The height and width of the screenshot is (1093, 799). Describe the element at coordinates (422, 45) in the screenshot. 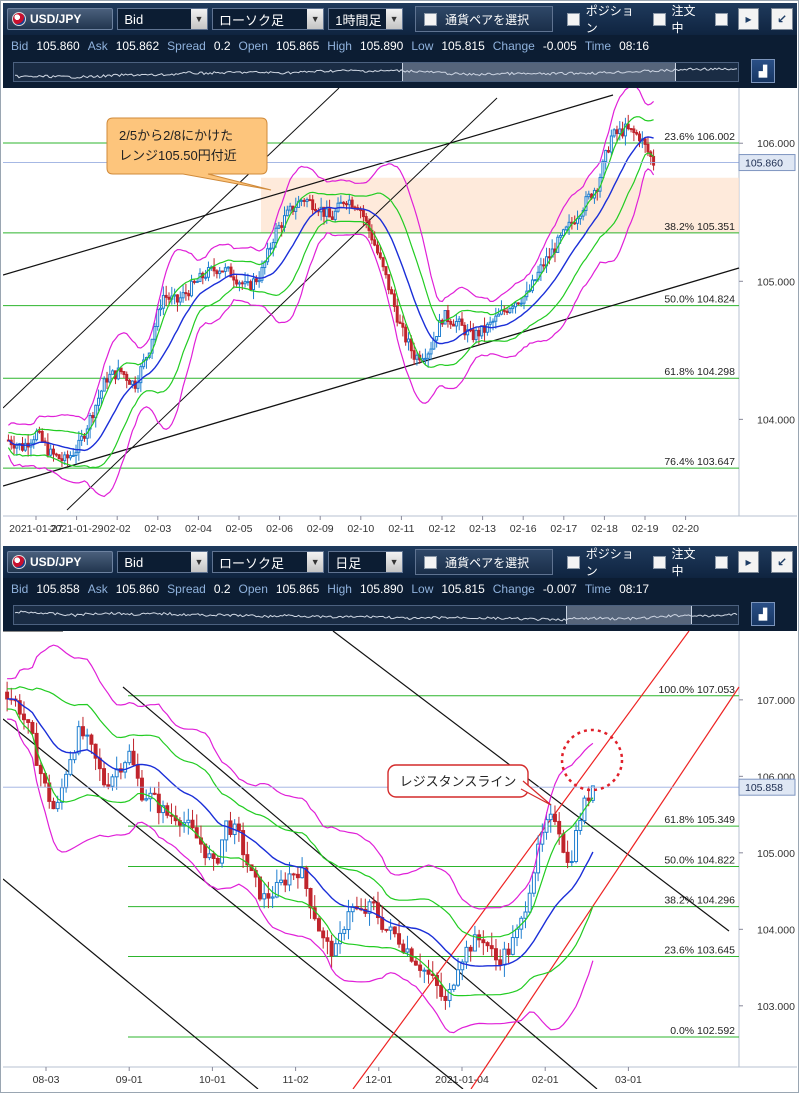

I see `low-label: Low` at that location.